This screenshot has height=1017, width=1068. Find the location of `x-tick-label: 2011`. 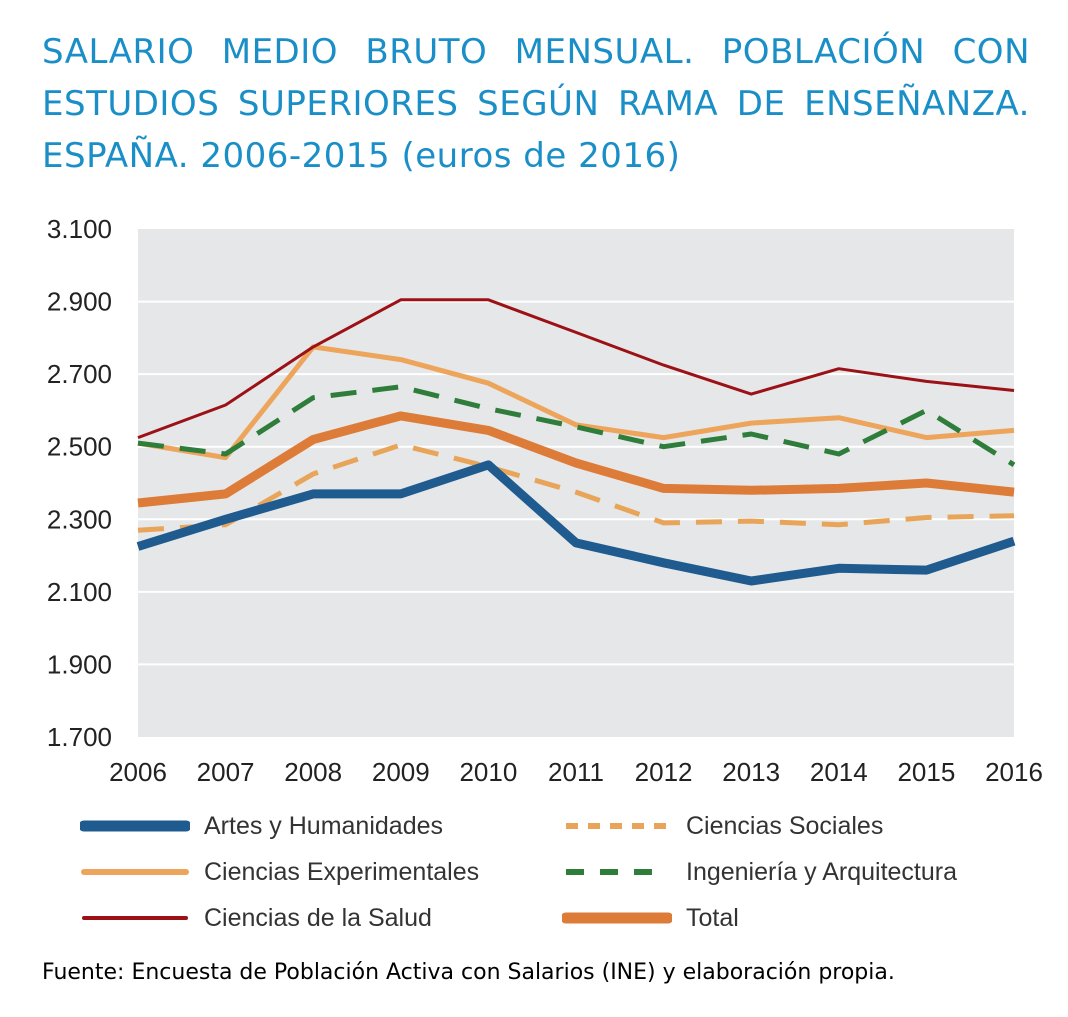

x-tick-label: 2011 is located at coordinates (576, 772).